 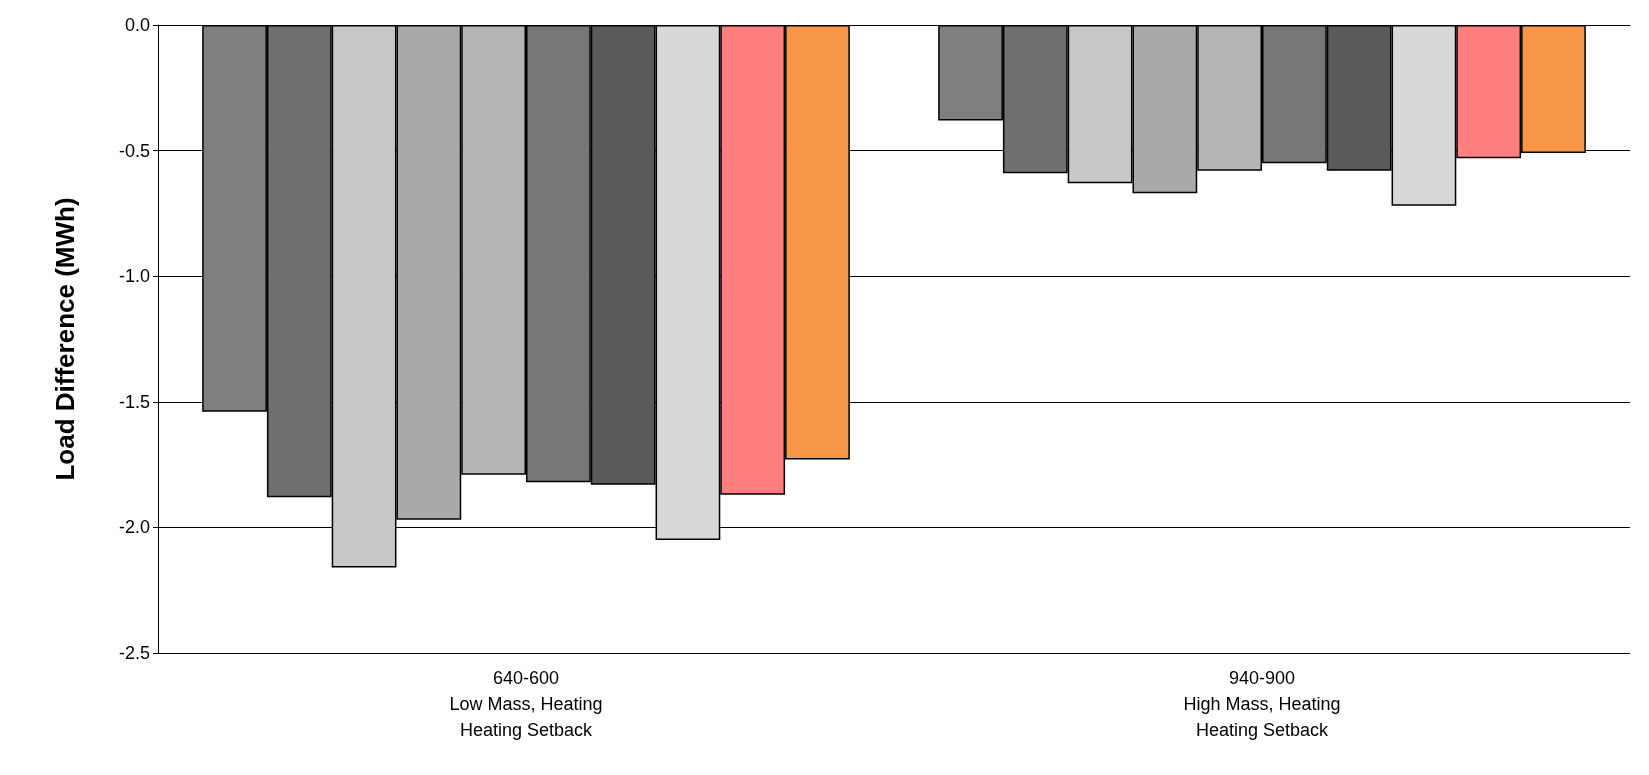 I want to click on y-axis-title: Load Difference (MWh), so click(x=65, y=339).